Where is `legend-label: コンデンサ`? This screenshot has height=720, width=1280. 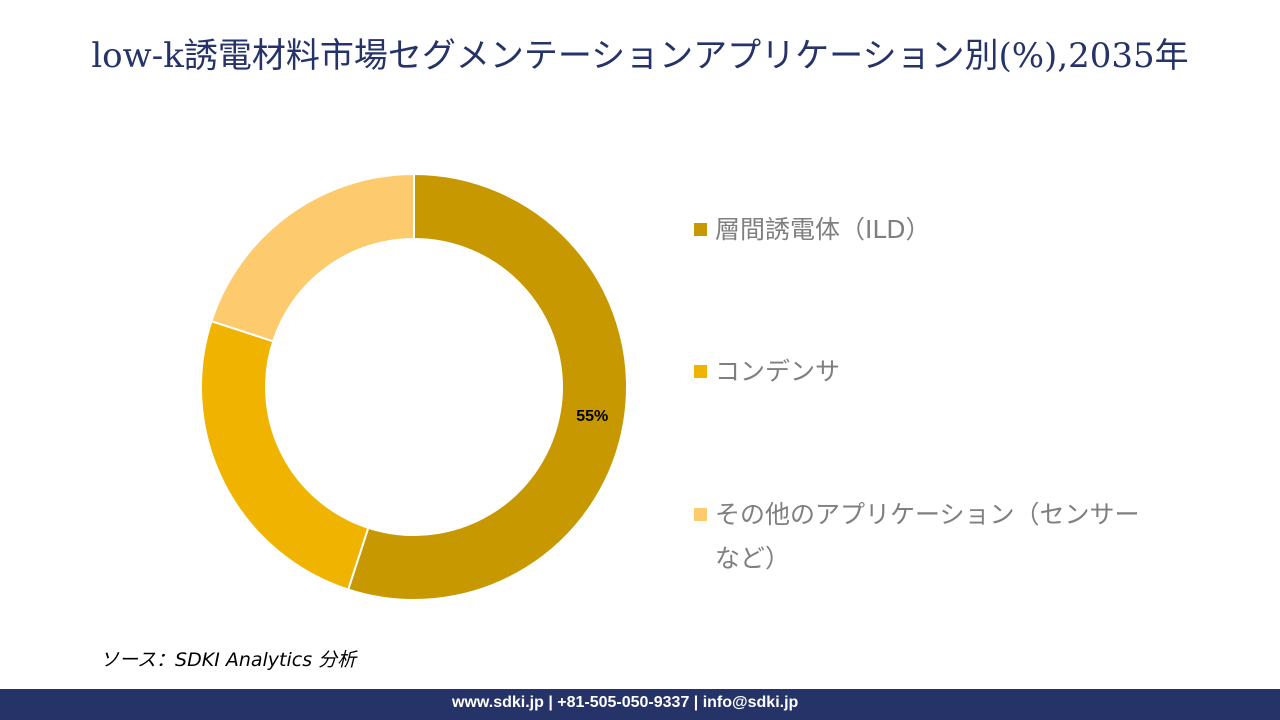 legend-label: コンデンサ is located at coordinates (778, 371).